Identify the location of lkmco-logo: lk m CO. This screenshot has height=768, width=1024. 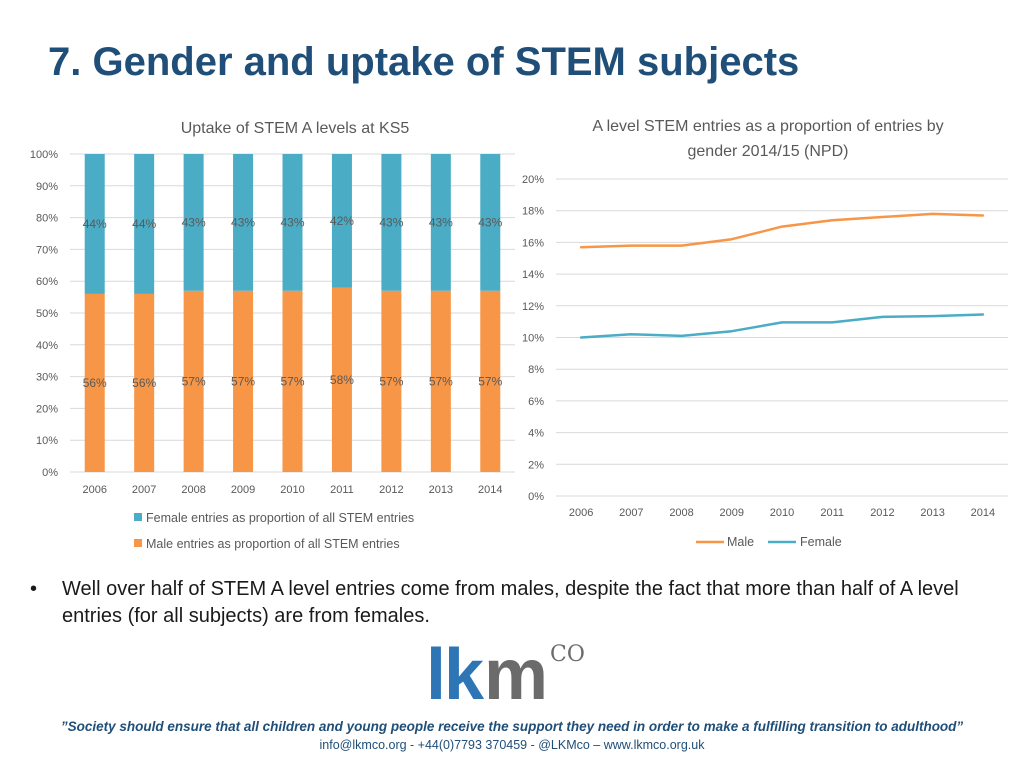
(516, 675).